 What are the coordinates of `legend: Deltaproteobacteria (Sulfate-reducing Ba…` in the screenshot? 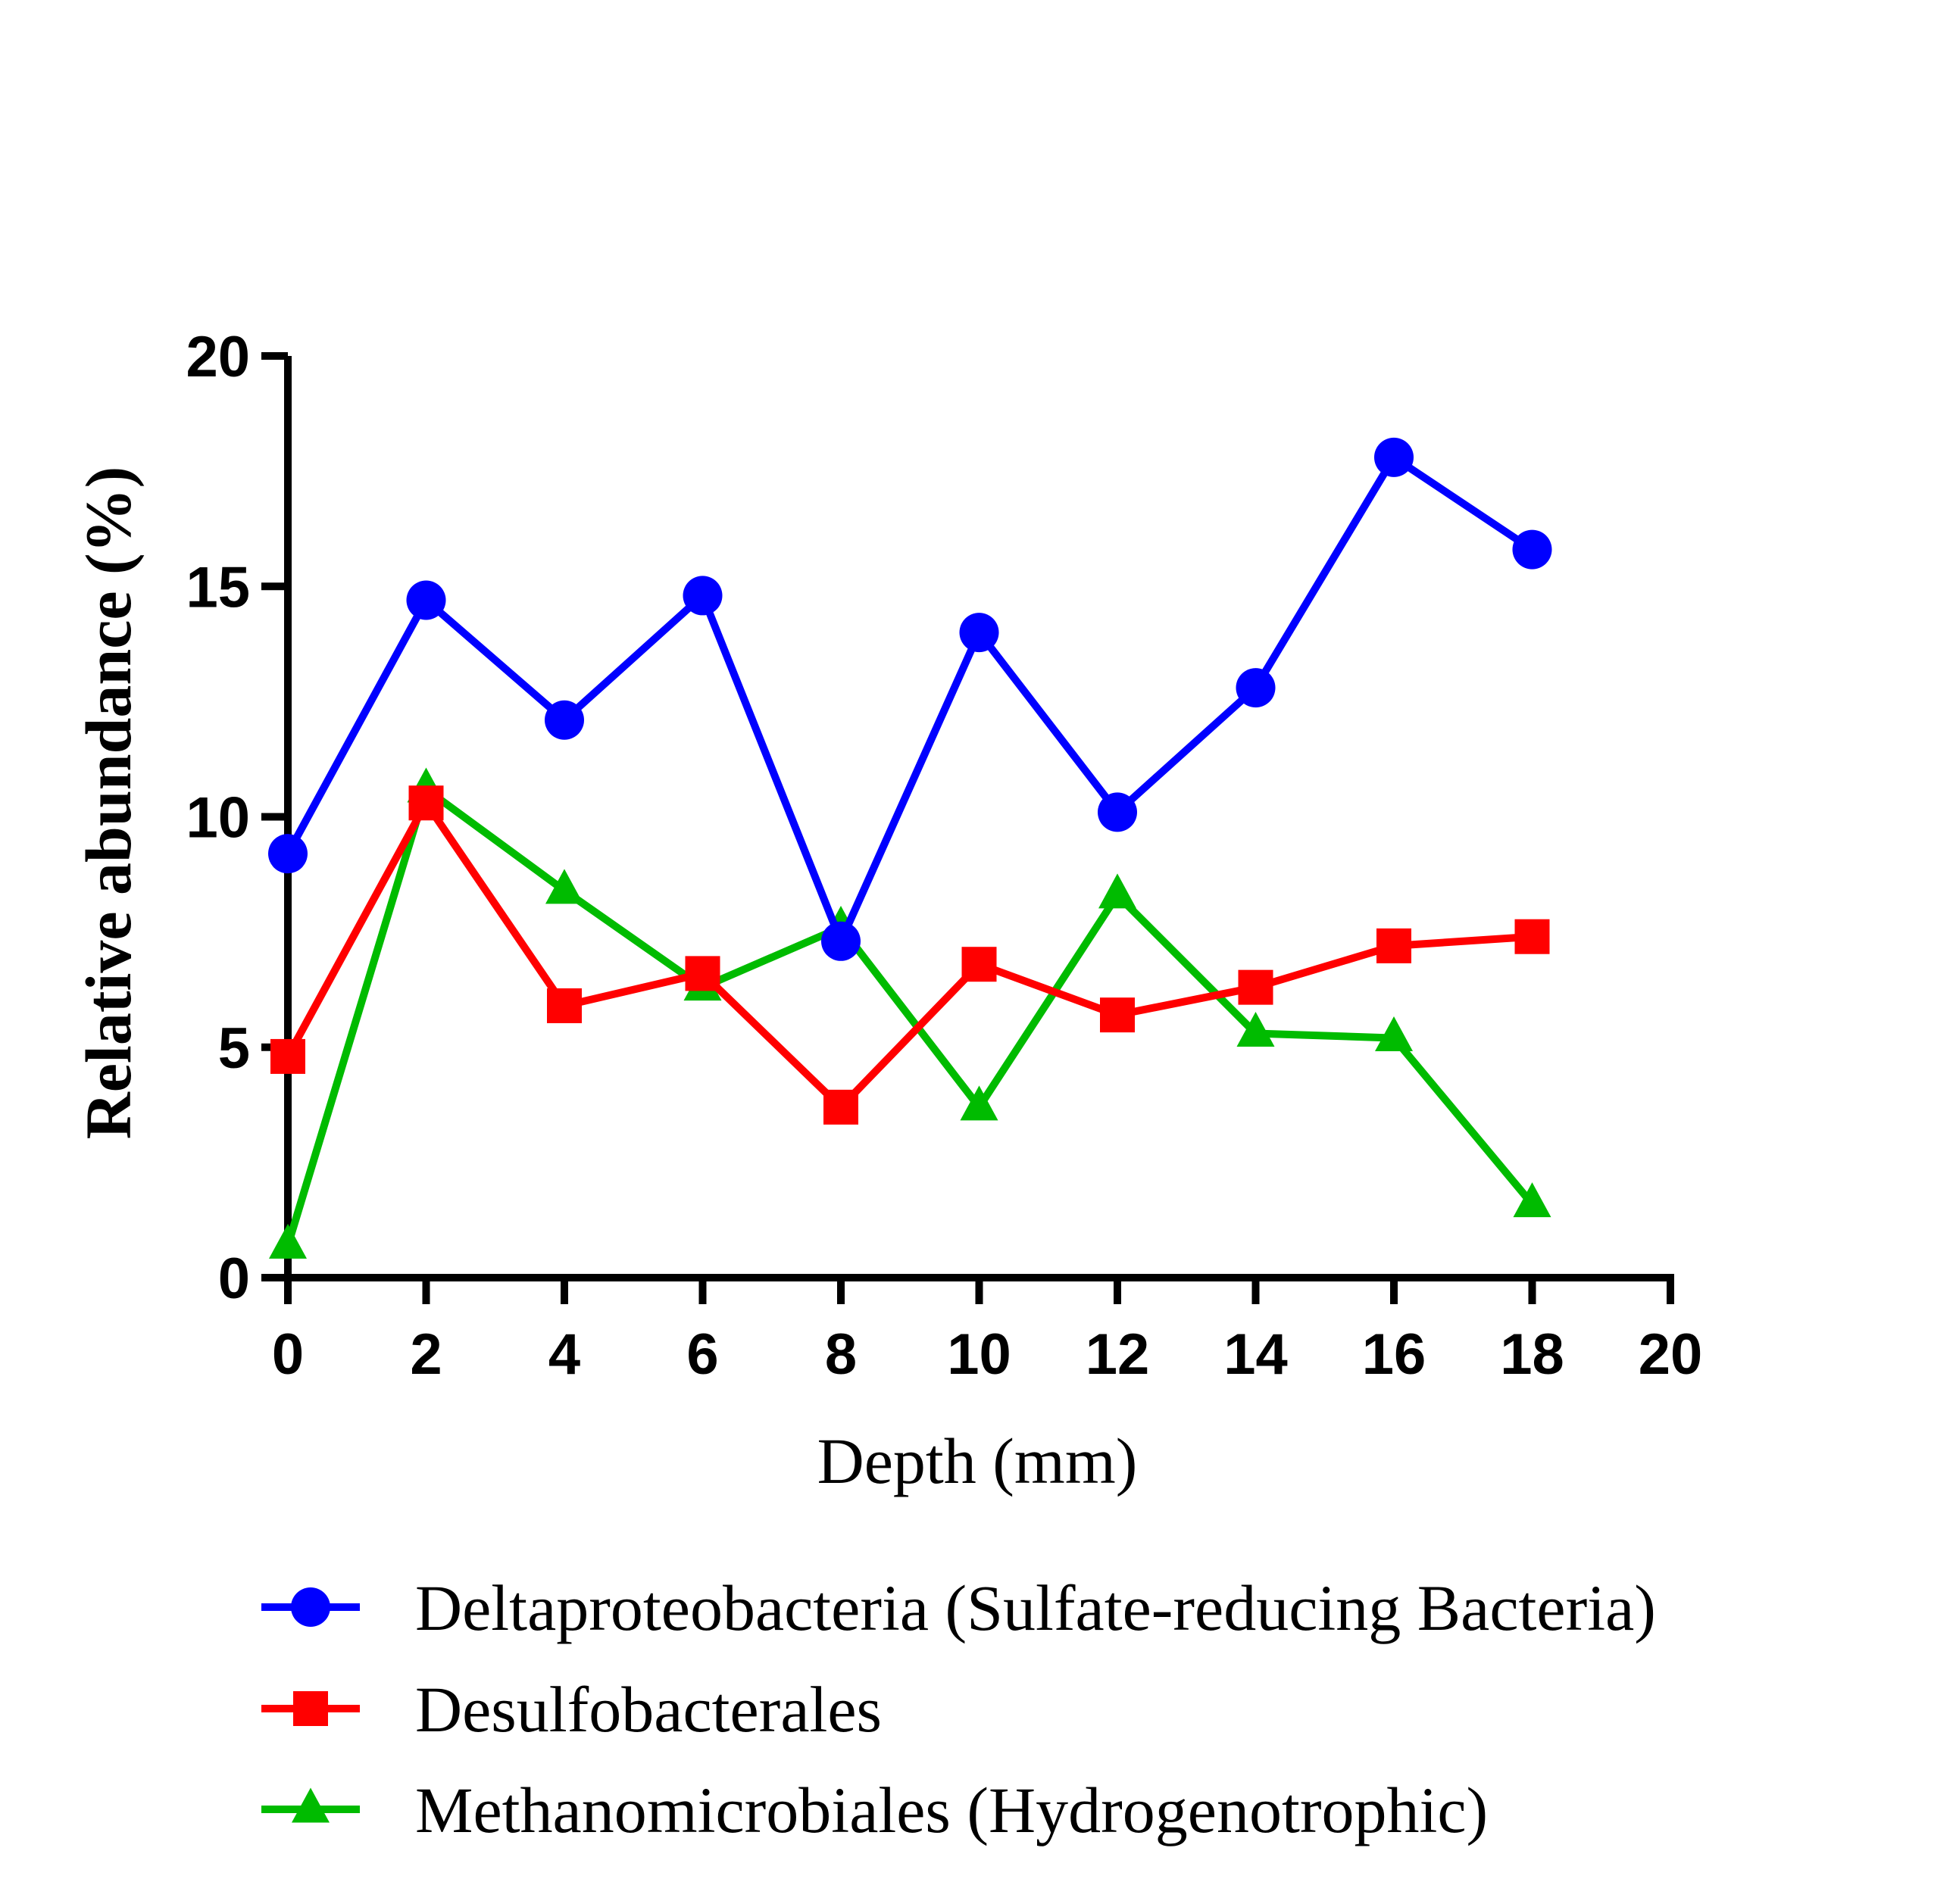 It's located at (959, 1709).